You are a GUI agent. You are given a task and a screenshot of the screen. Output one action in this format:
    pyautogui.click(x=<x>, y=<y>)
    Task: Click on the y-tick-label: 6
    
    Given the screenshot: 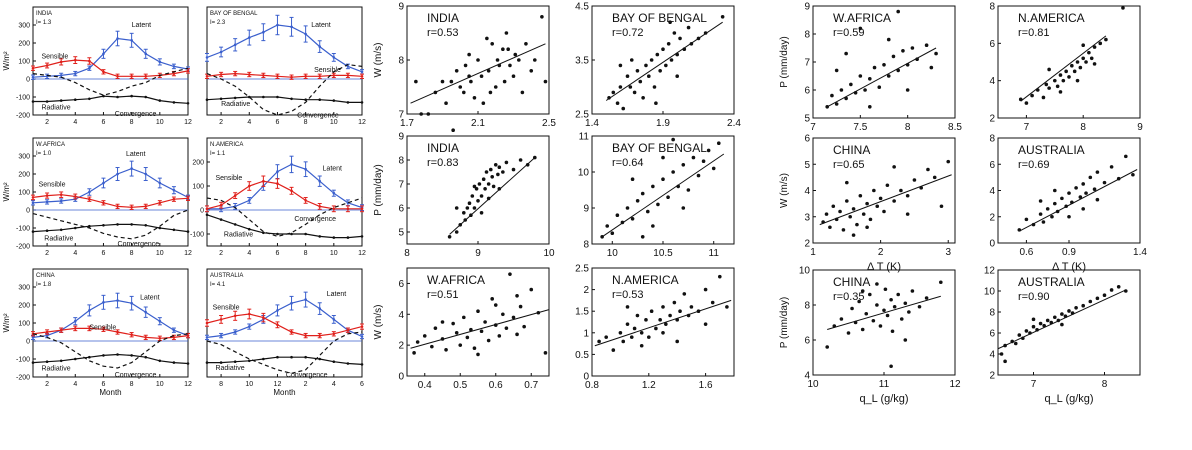 What is the action you would take?
    pyautogui.click(x=807, y=139)
    